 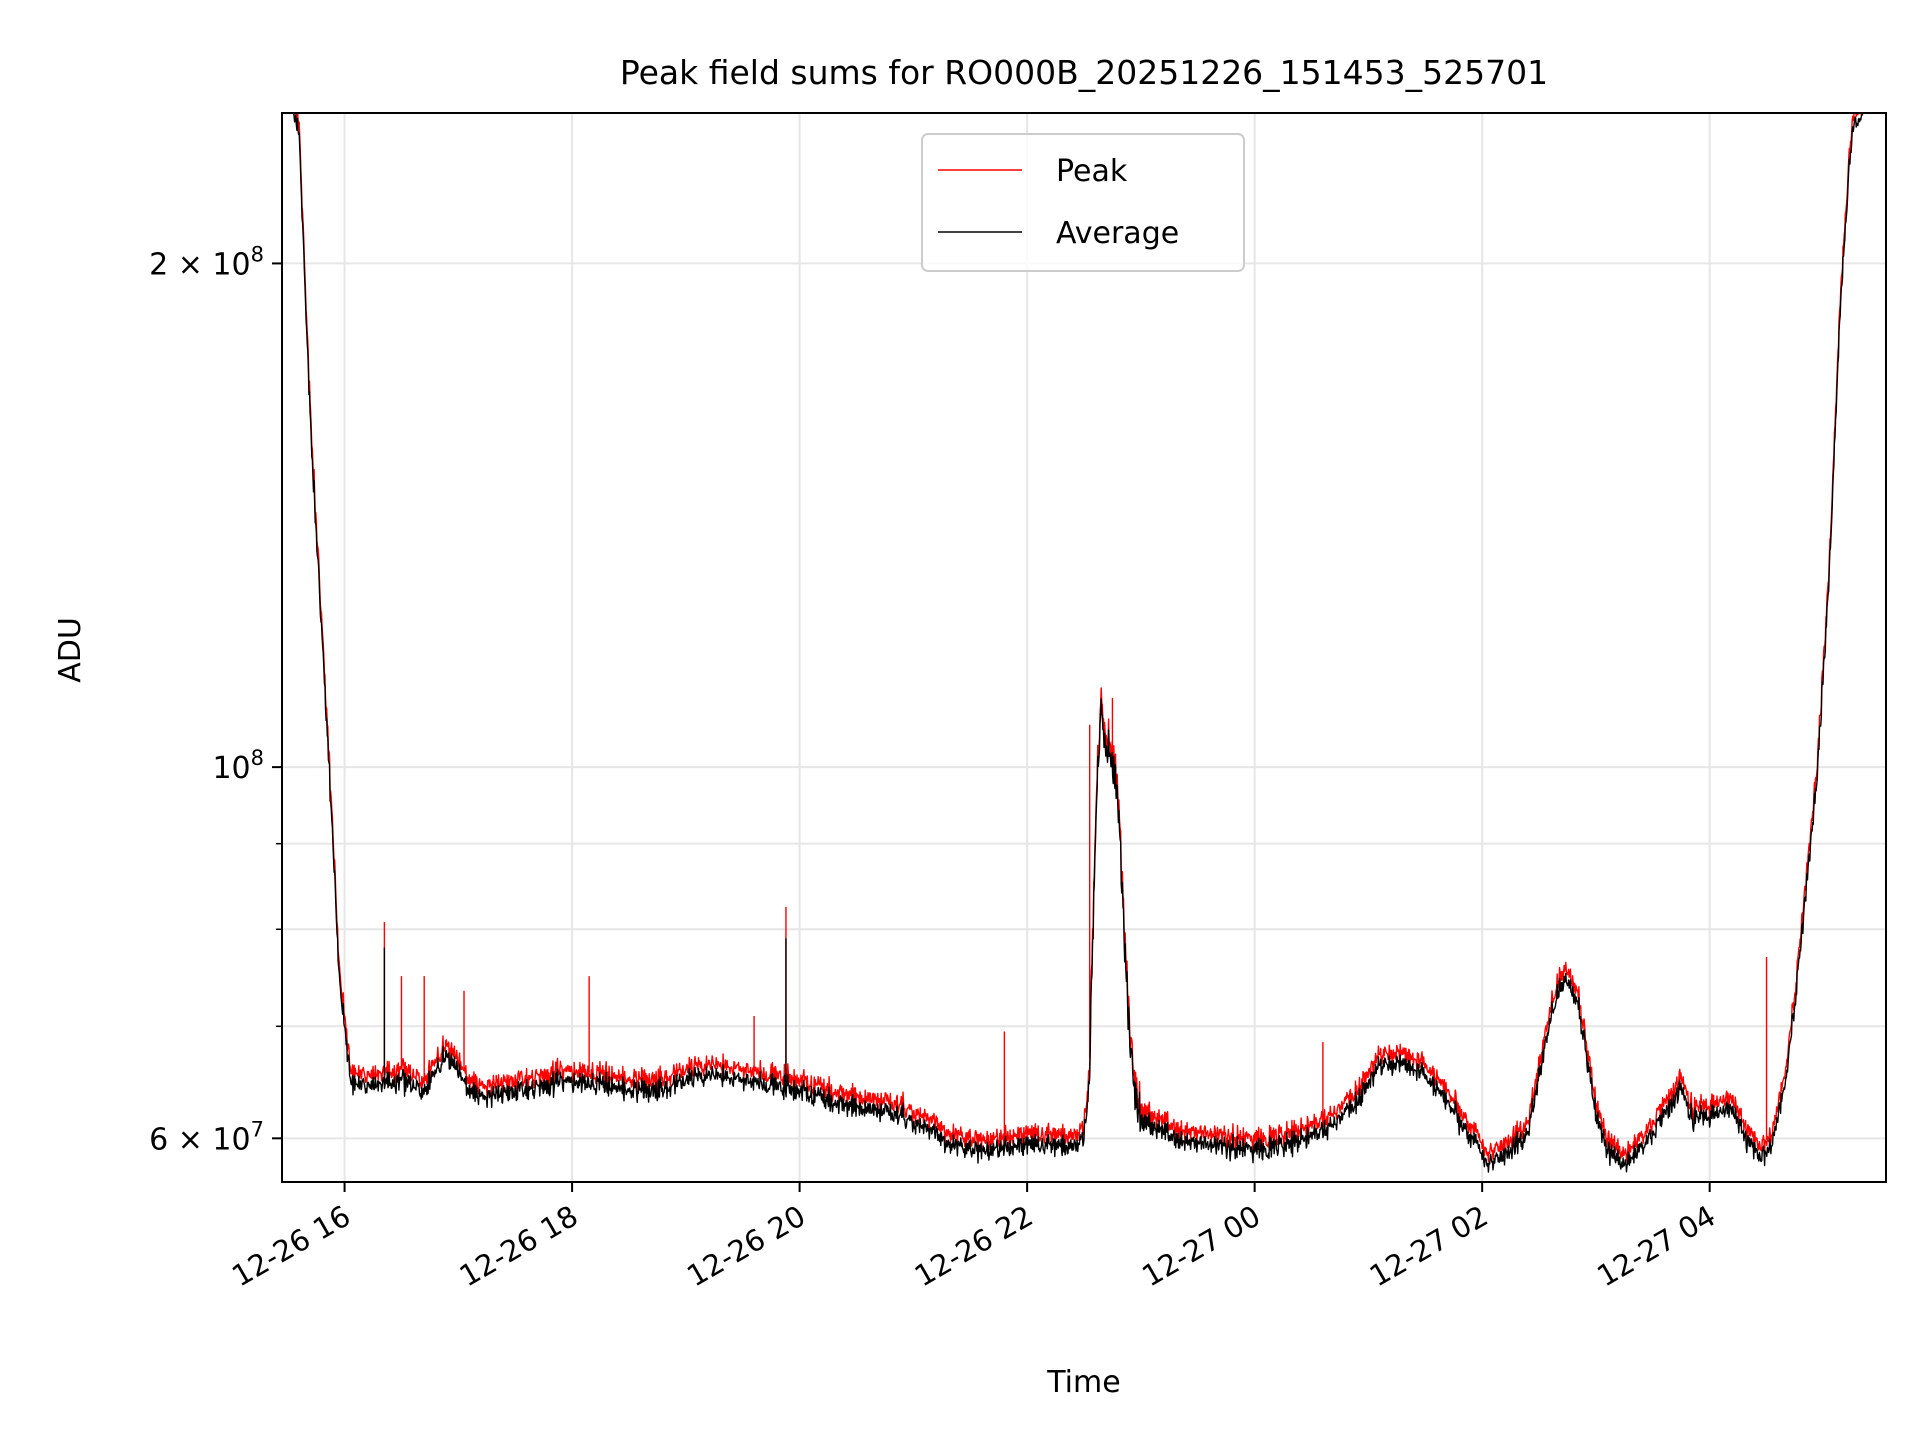 What do you see at coordinates (238, 766) in the screenshot?
I see `y-tick-label: 108` at bounding box center [238, 766].